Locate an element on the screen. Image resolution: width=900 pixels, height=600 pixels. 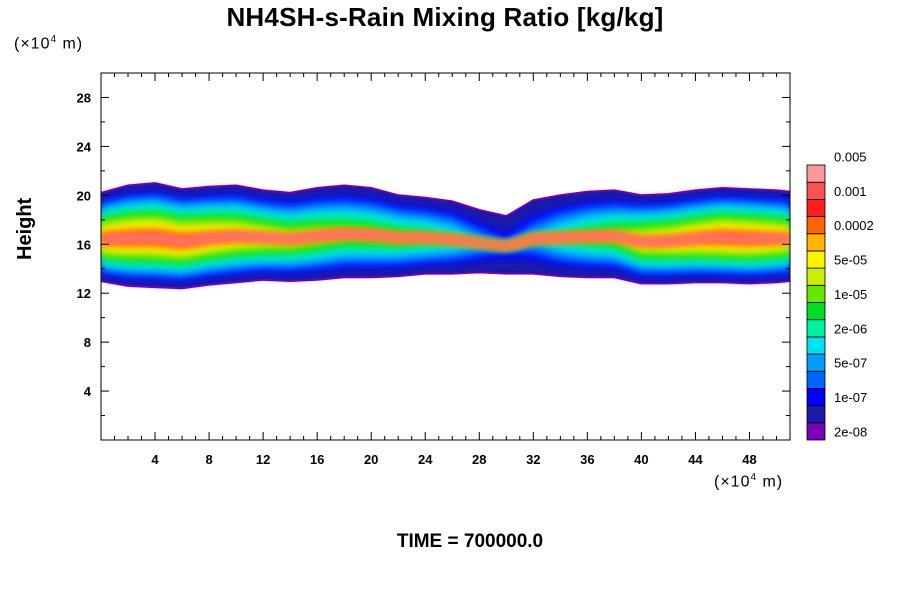
mixing-ratio-field is located at coordinates (445, 236).